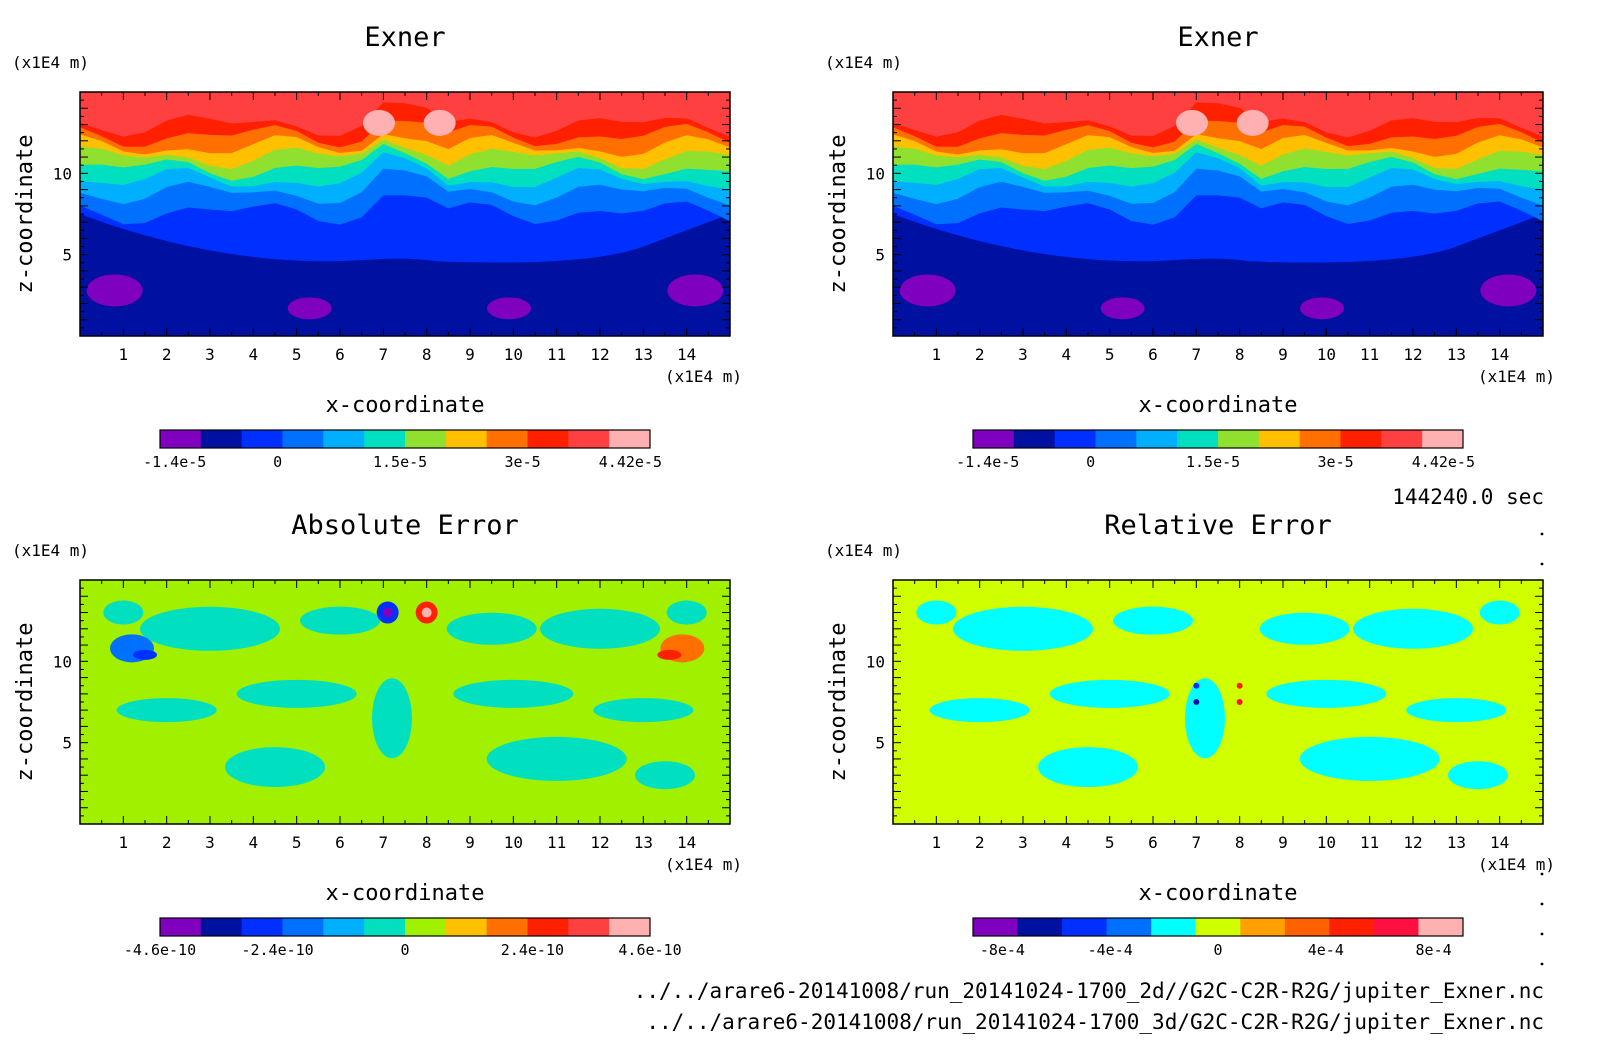 Image resolution: width=1604 pixels, height=1054 pixels. What do you see at coordinates (1240, 842) in the screenshot?
I see `x-tick-label: 8` at bounding box center [1240, 842].